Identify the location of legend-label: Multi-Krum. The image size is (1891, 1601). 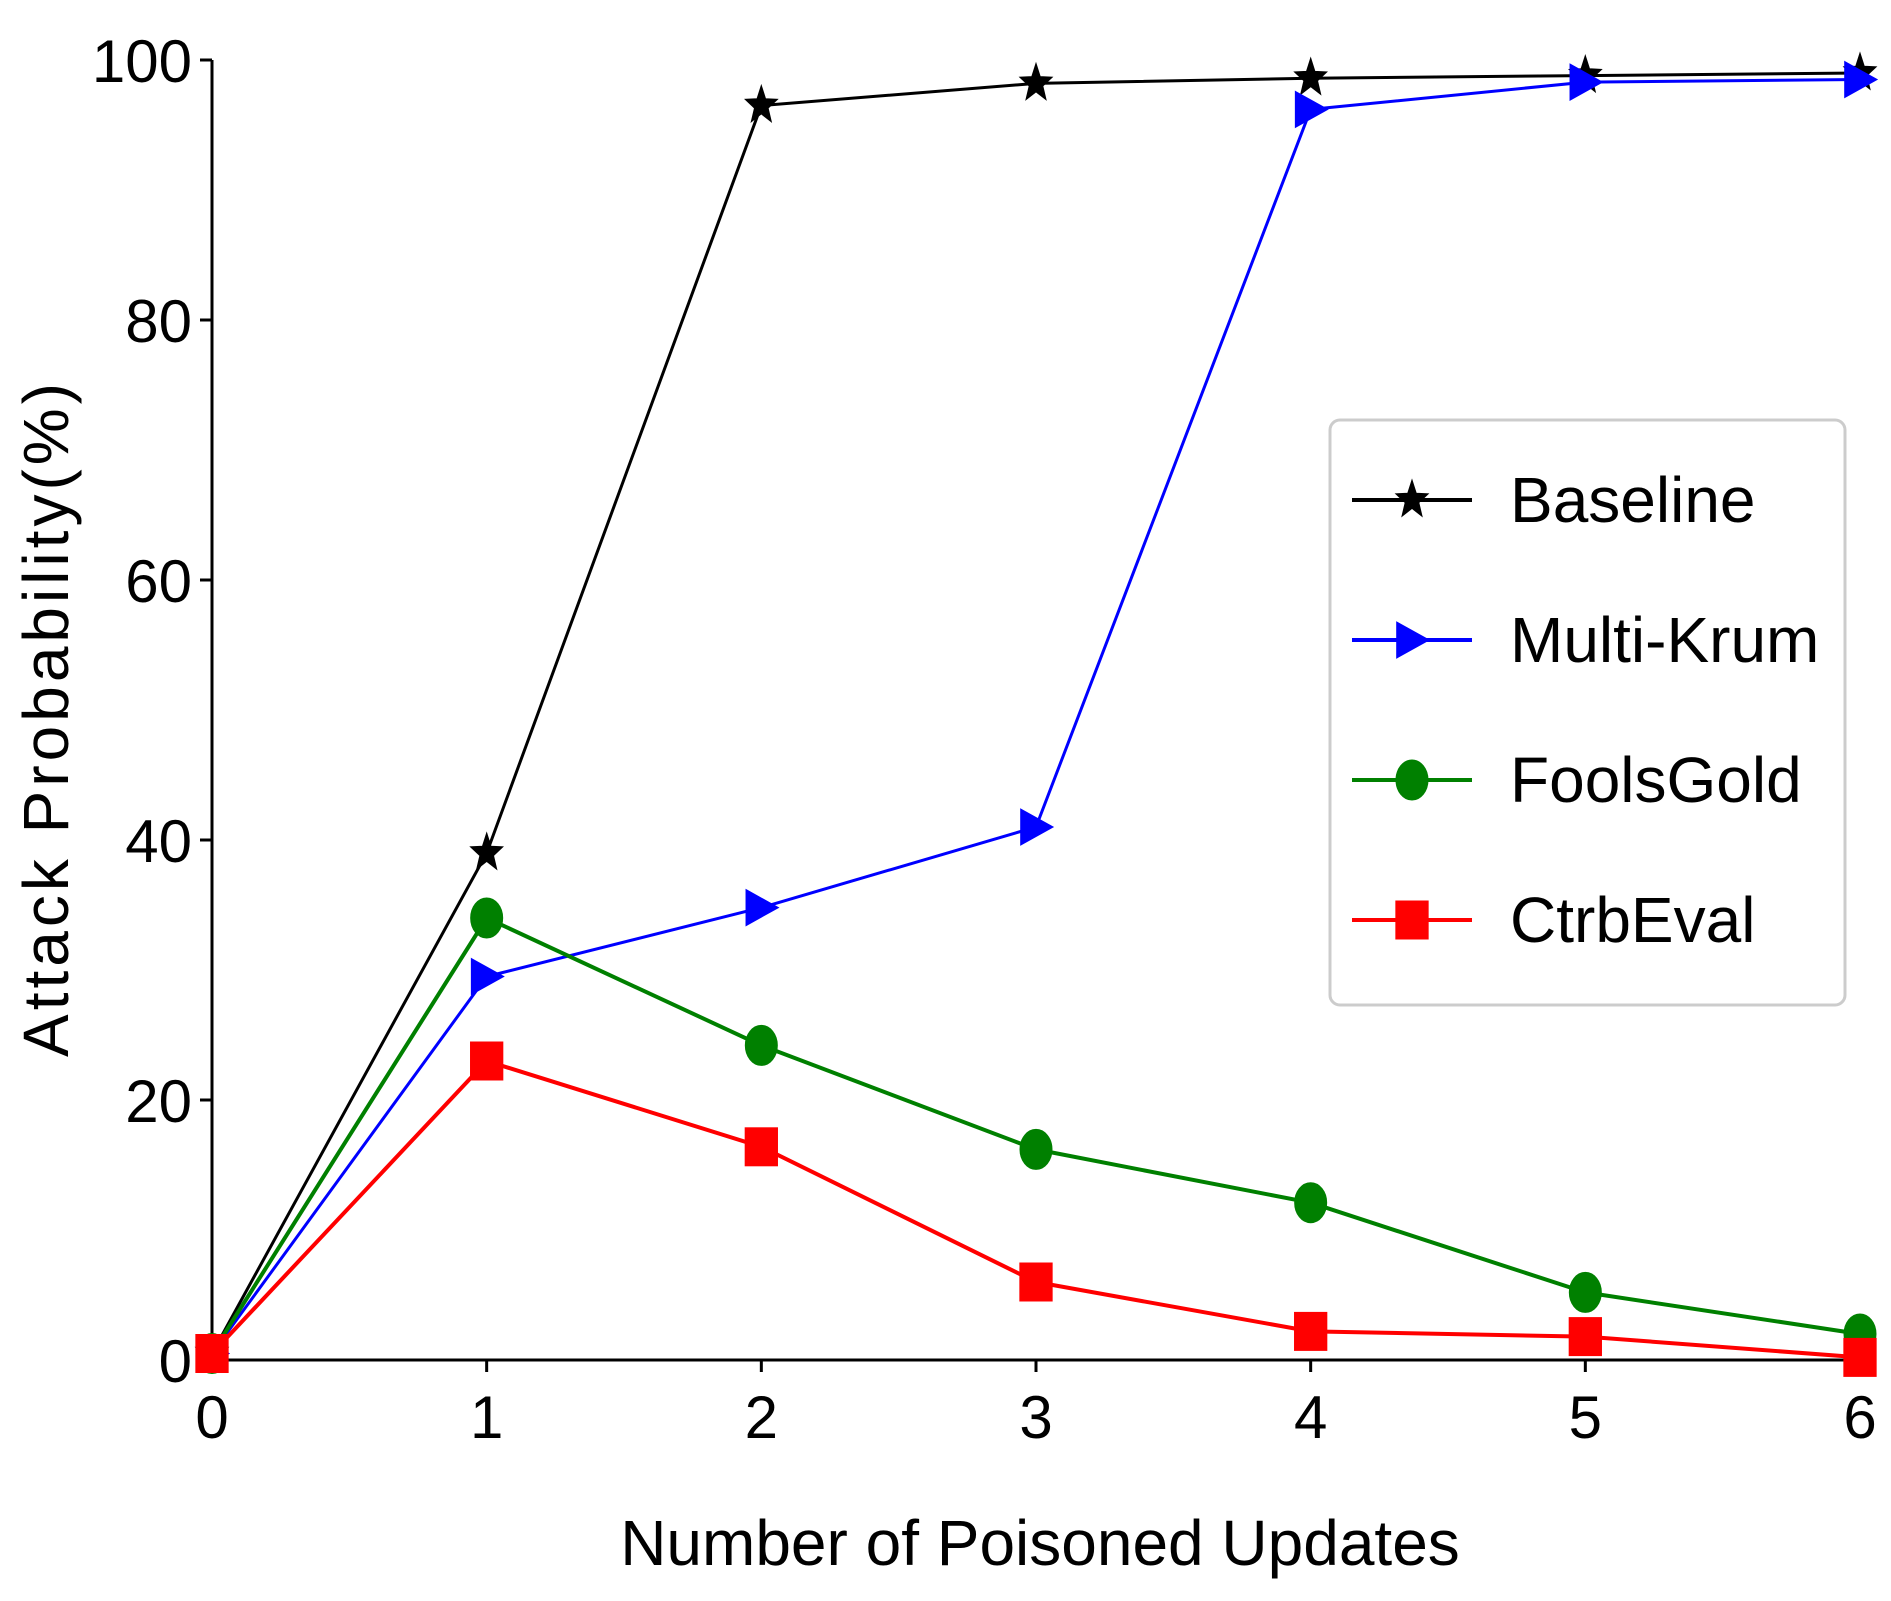
(1664, 640).